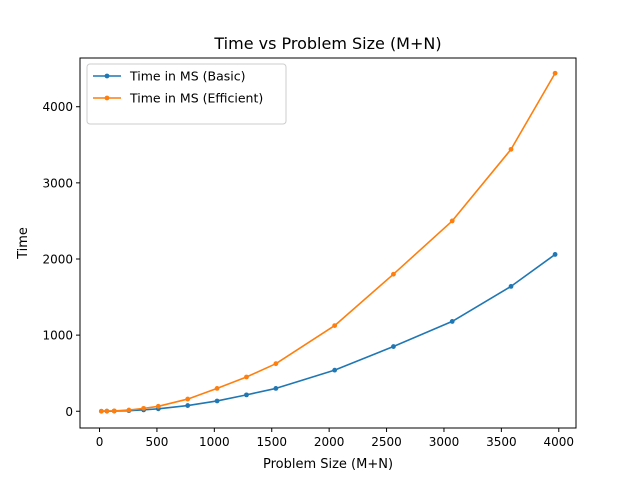 The image size is (640, 480). I want to click on y-axis: 0 1000 2000 3000 4000, so click(61, 259).